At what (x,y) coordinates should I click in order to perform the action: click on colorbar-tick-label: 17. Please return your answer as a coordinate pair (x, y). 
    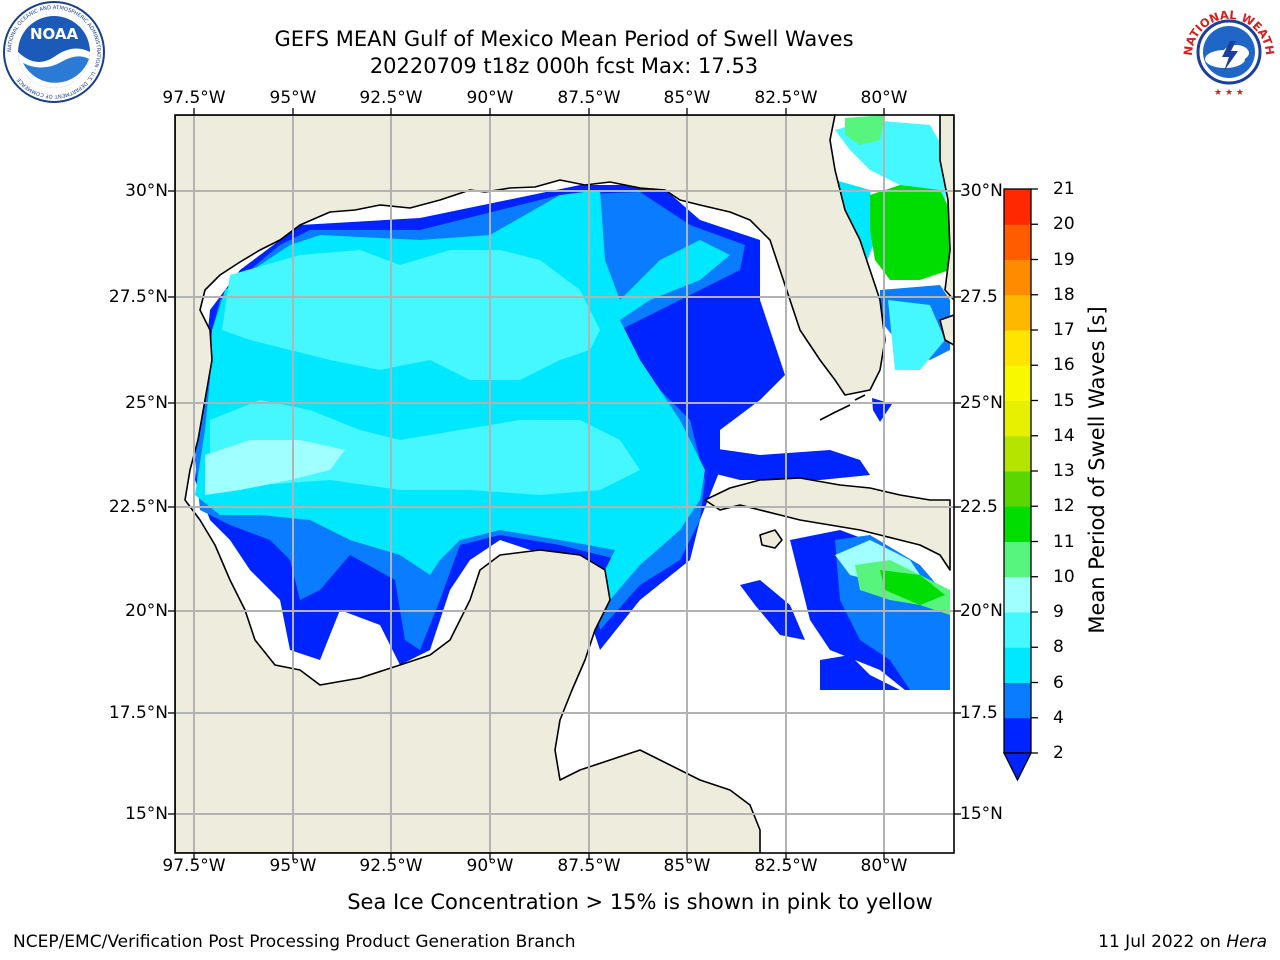
    Looking at the image, I should click on (1064, 330).